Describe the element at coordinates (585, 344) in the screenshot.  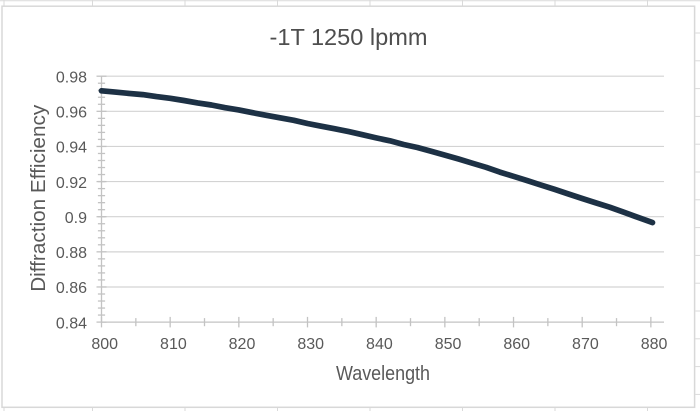
I see `svg-text: 870` at that location.